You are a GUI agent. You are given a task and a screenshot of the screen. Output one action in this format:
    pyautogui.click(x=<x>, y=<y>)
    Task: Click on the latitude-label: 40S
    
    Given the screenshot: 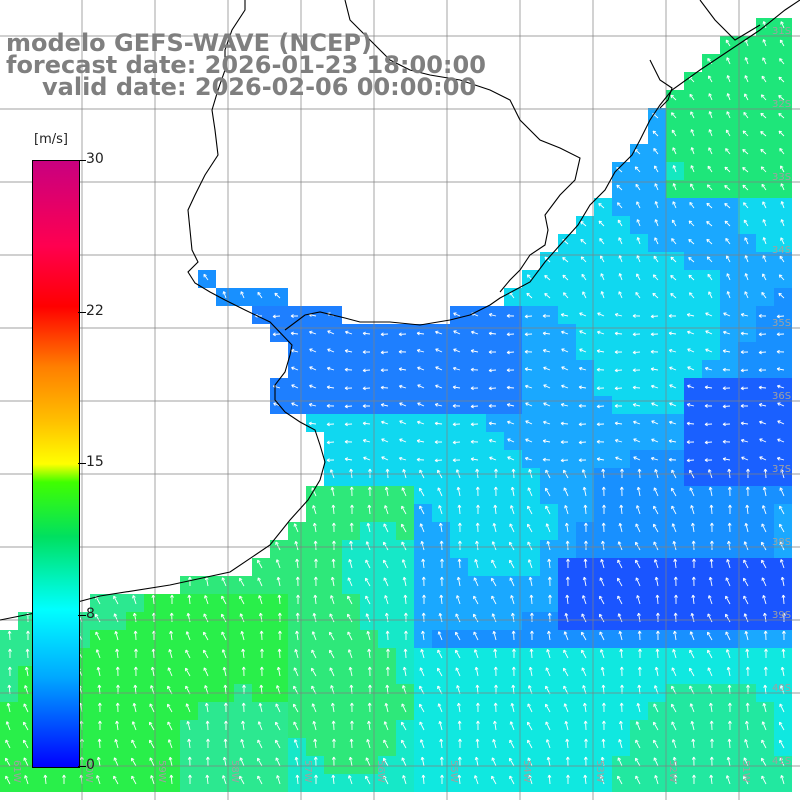 What is the action you would take?
    pyautogui.click(x=781, y=688)
    